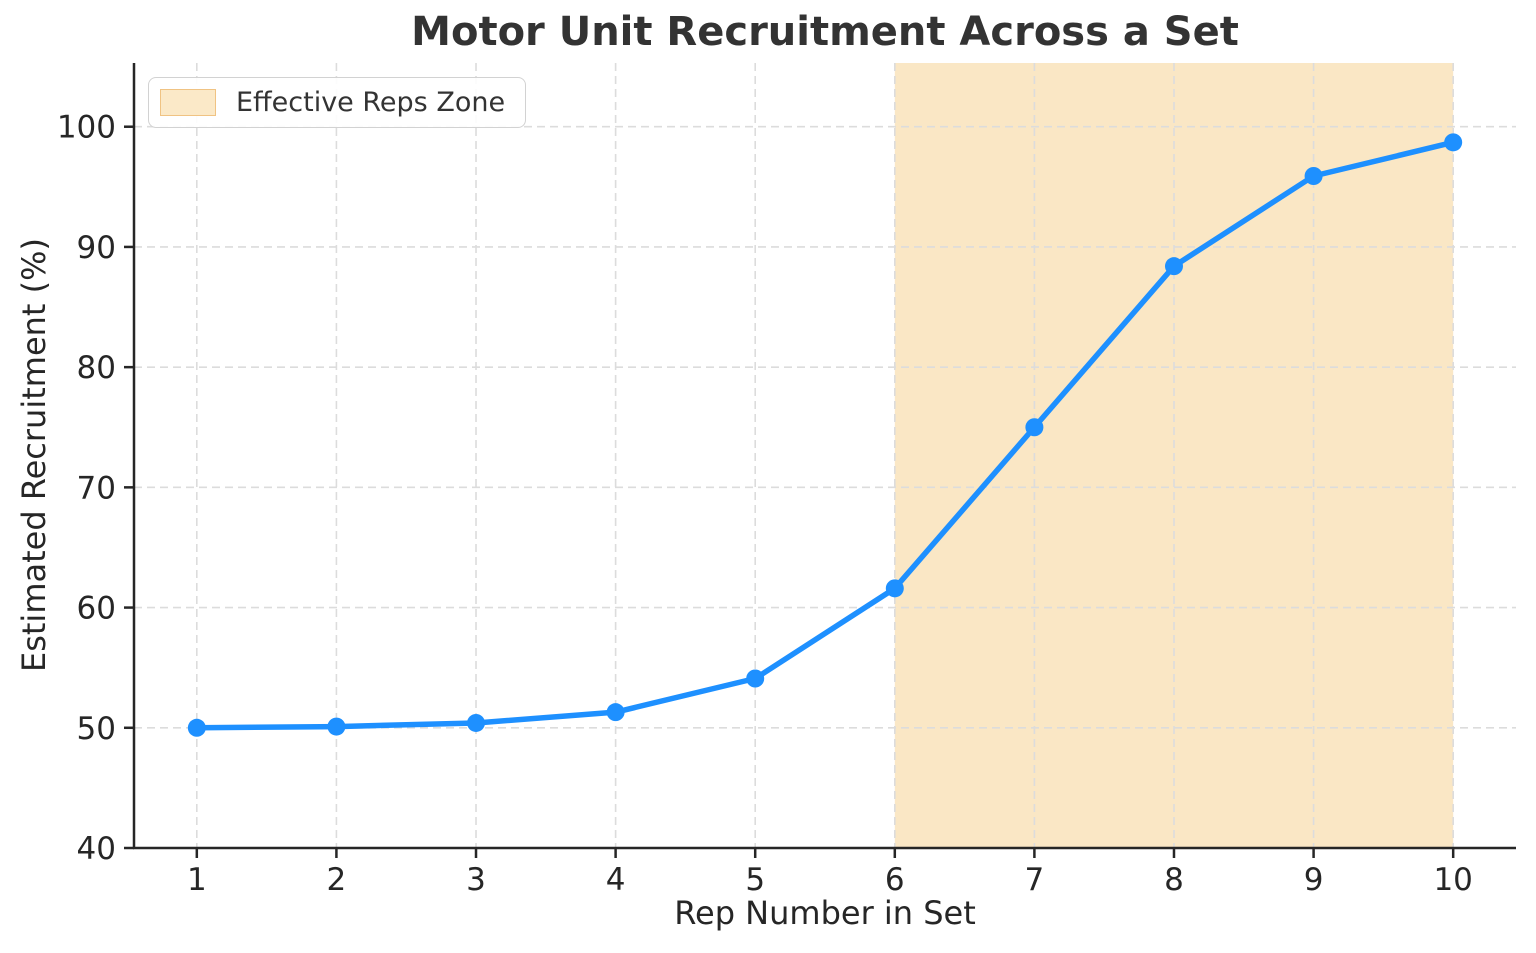 This screenshot has width=1536, height=953. I want to click on x-axis-label: Rep Number in Set, so click(825, 913).